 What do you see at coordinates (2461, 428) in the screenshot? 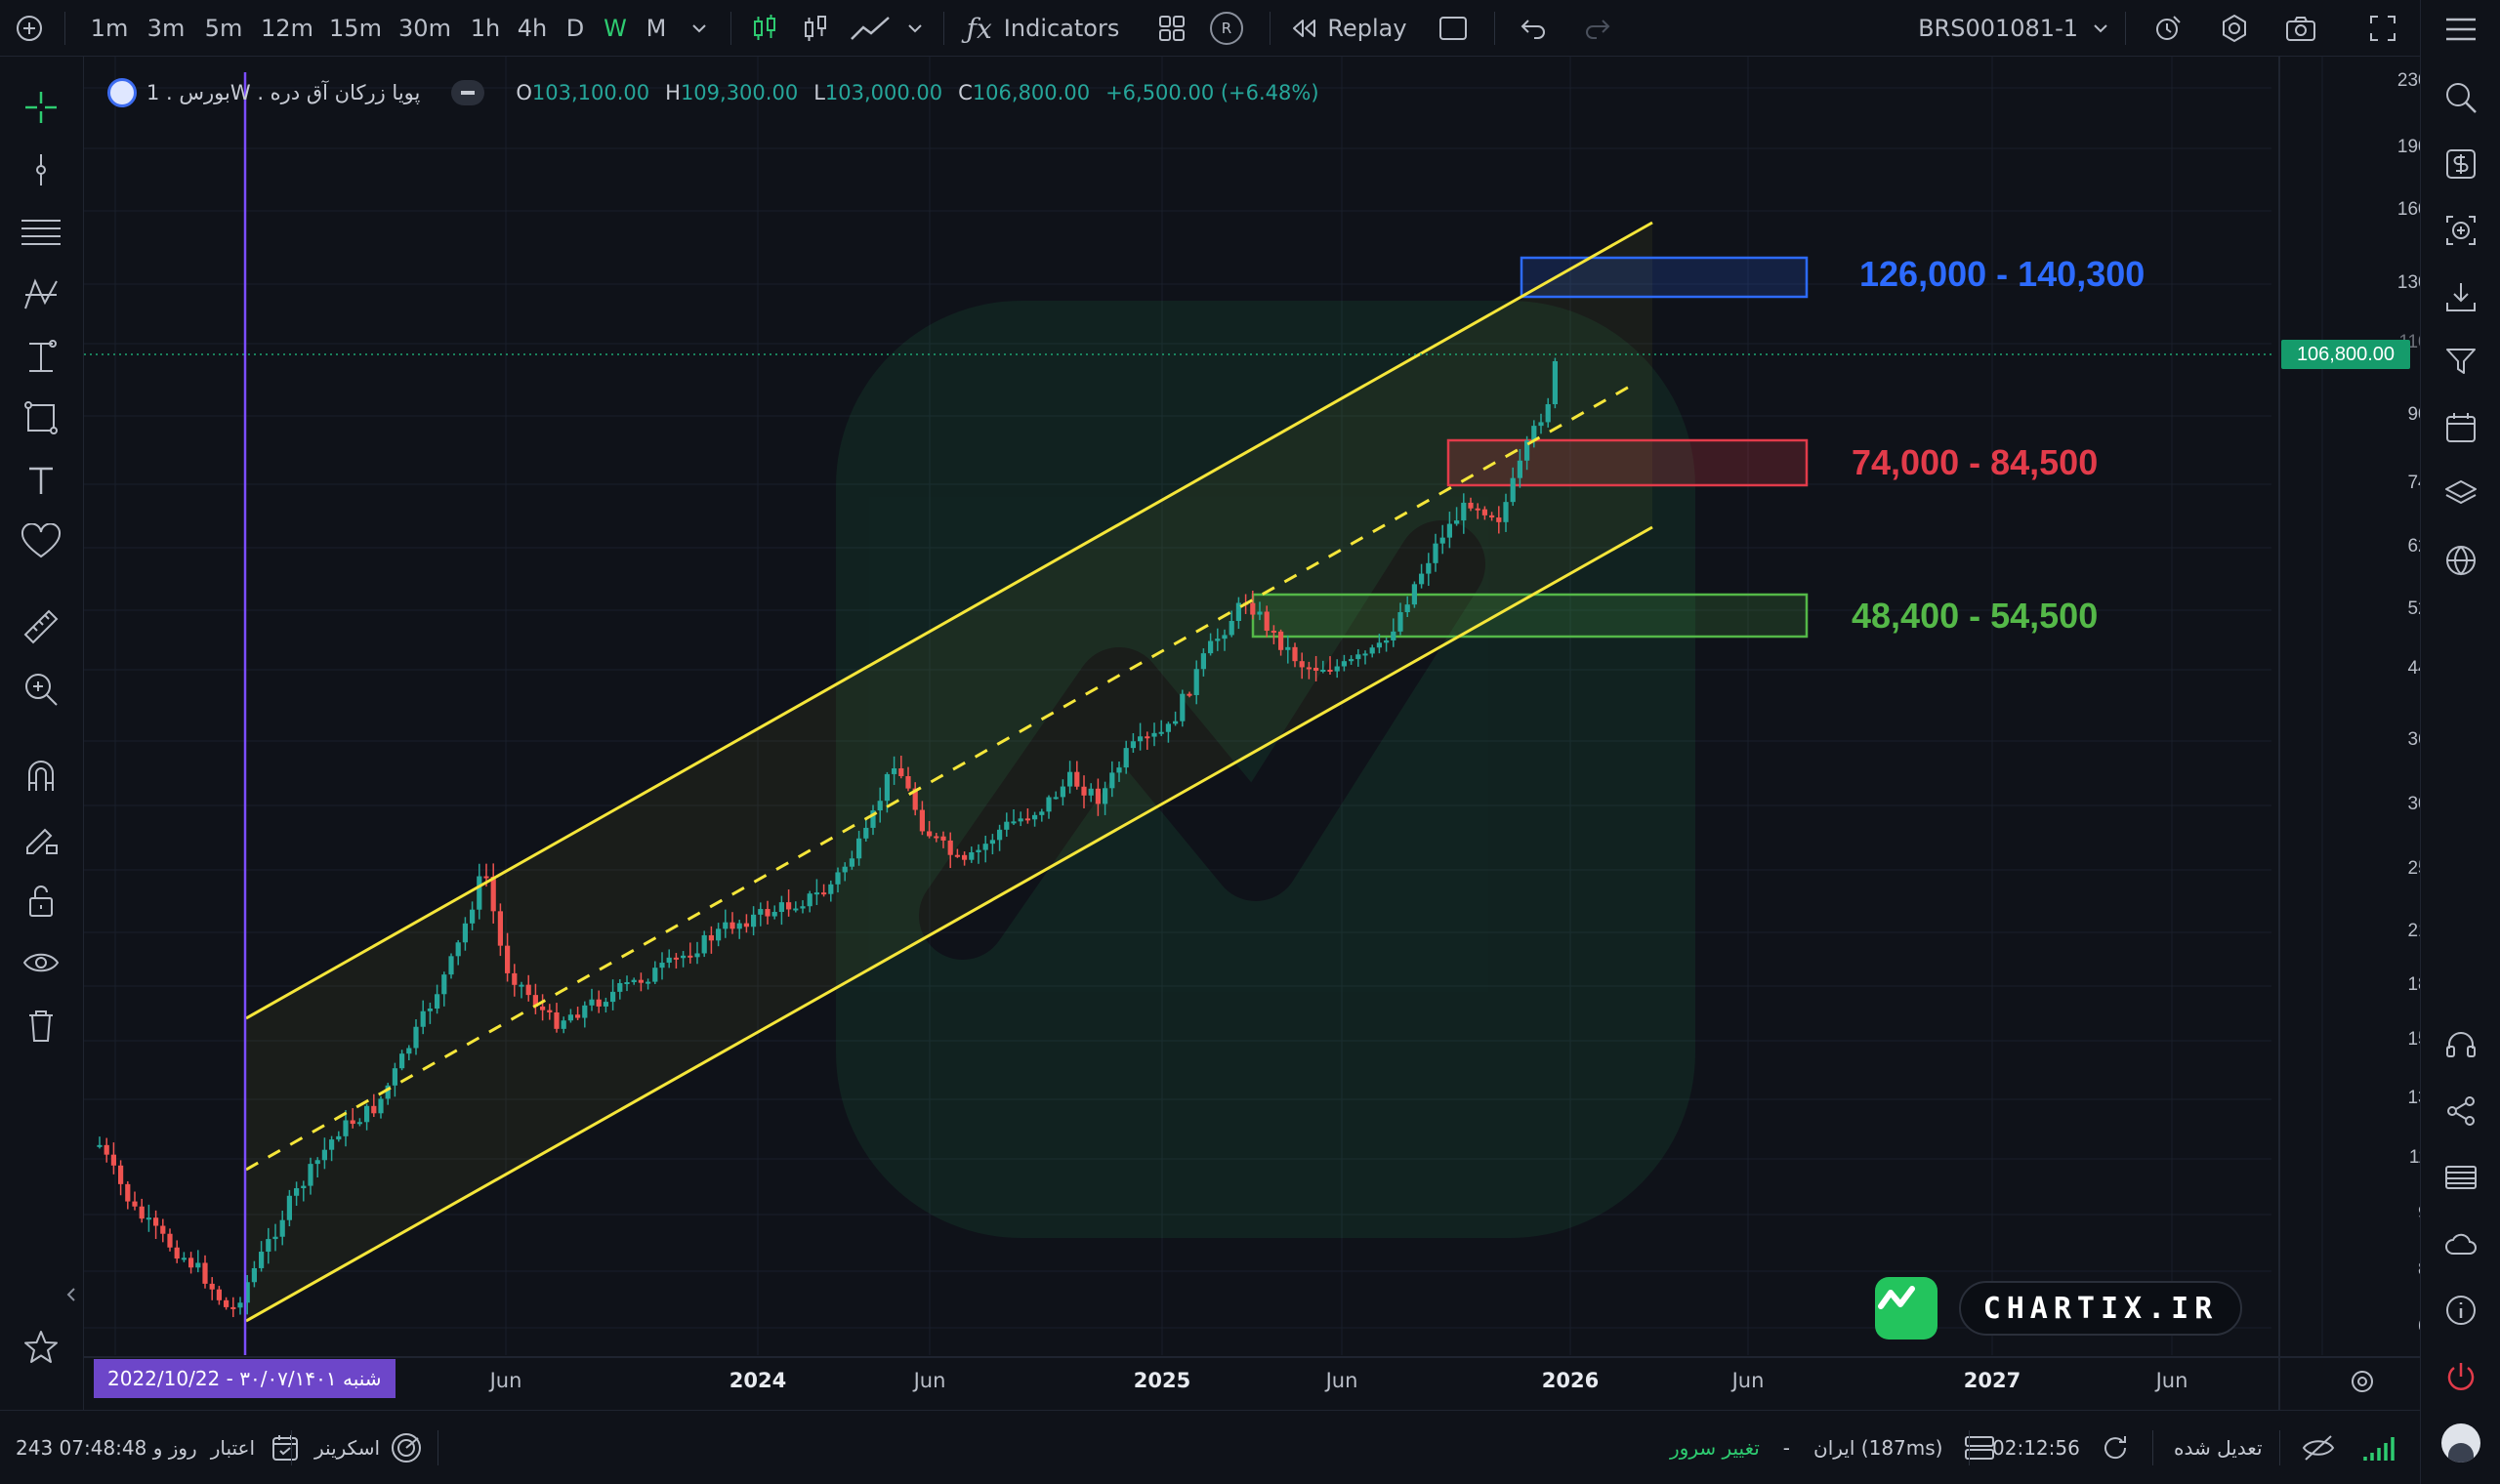
I see `calendar-button` at bounding box center [2461, 428].